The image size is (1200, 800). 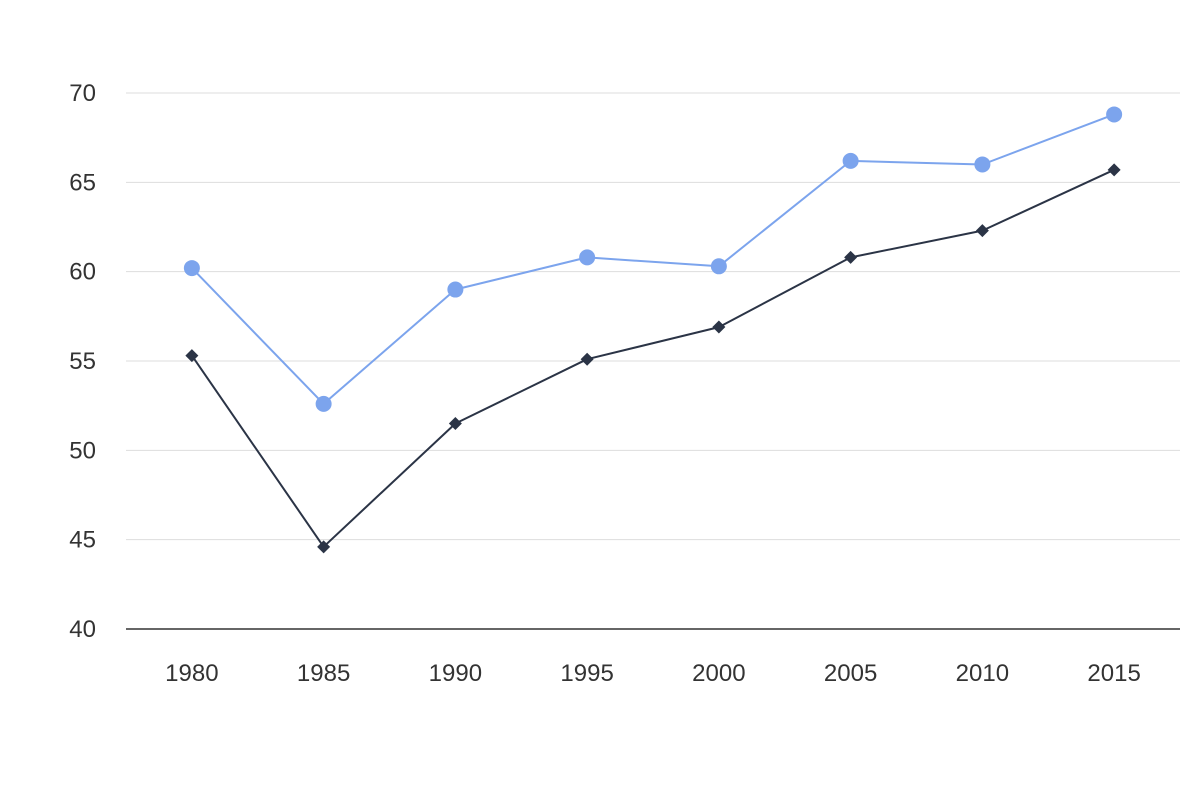 What do you see at coordinates (850, 673) in the screenshot?
I see `x-tick-label: 2005` at bounding box center [850, 673].